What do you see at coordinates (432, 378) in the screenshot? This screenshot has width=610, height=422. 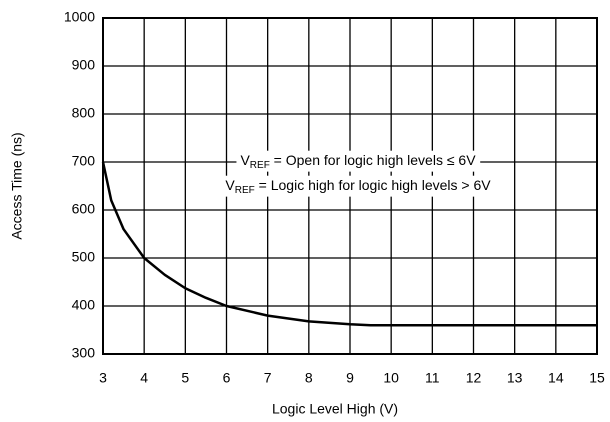 I see `x-tick-label: 11` at bounding box center [432, 378].